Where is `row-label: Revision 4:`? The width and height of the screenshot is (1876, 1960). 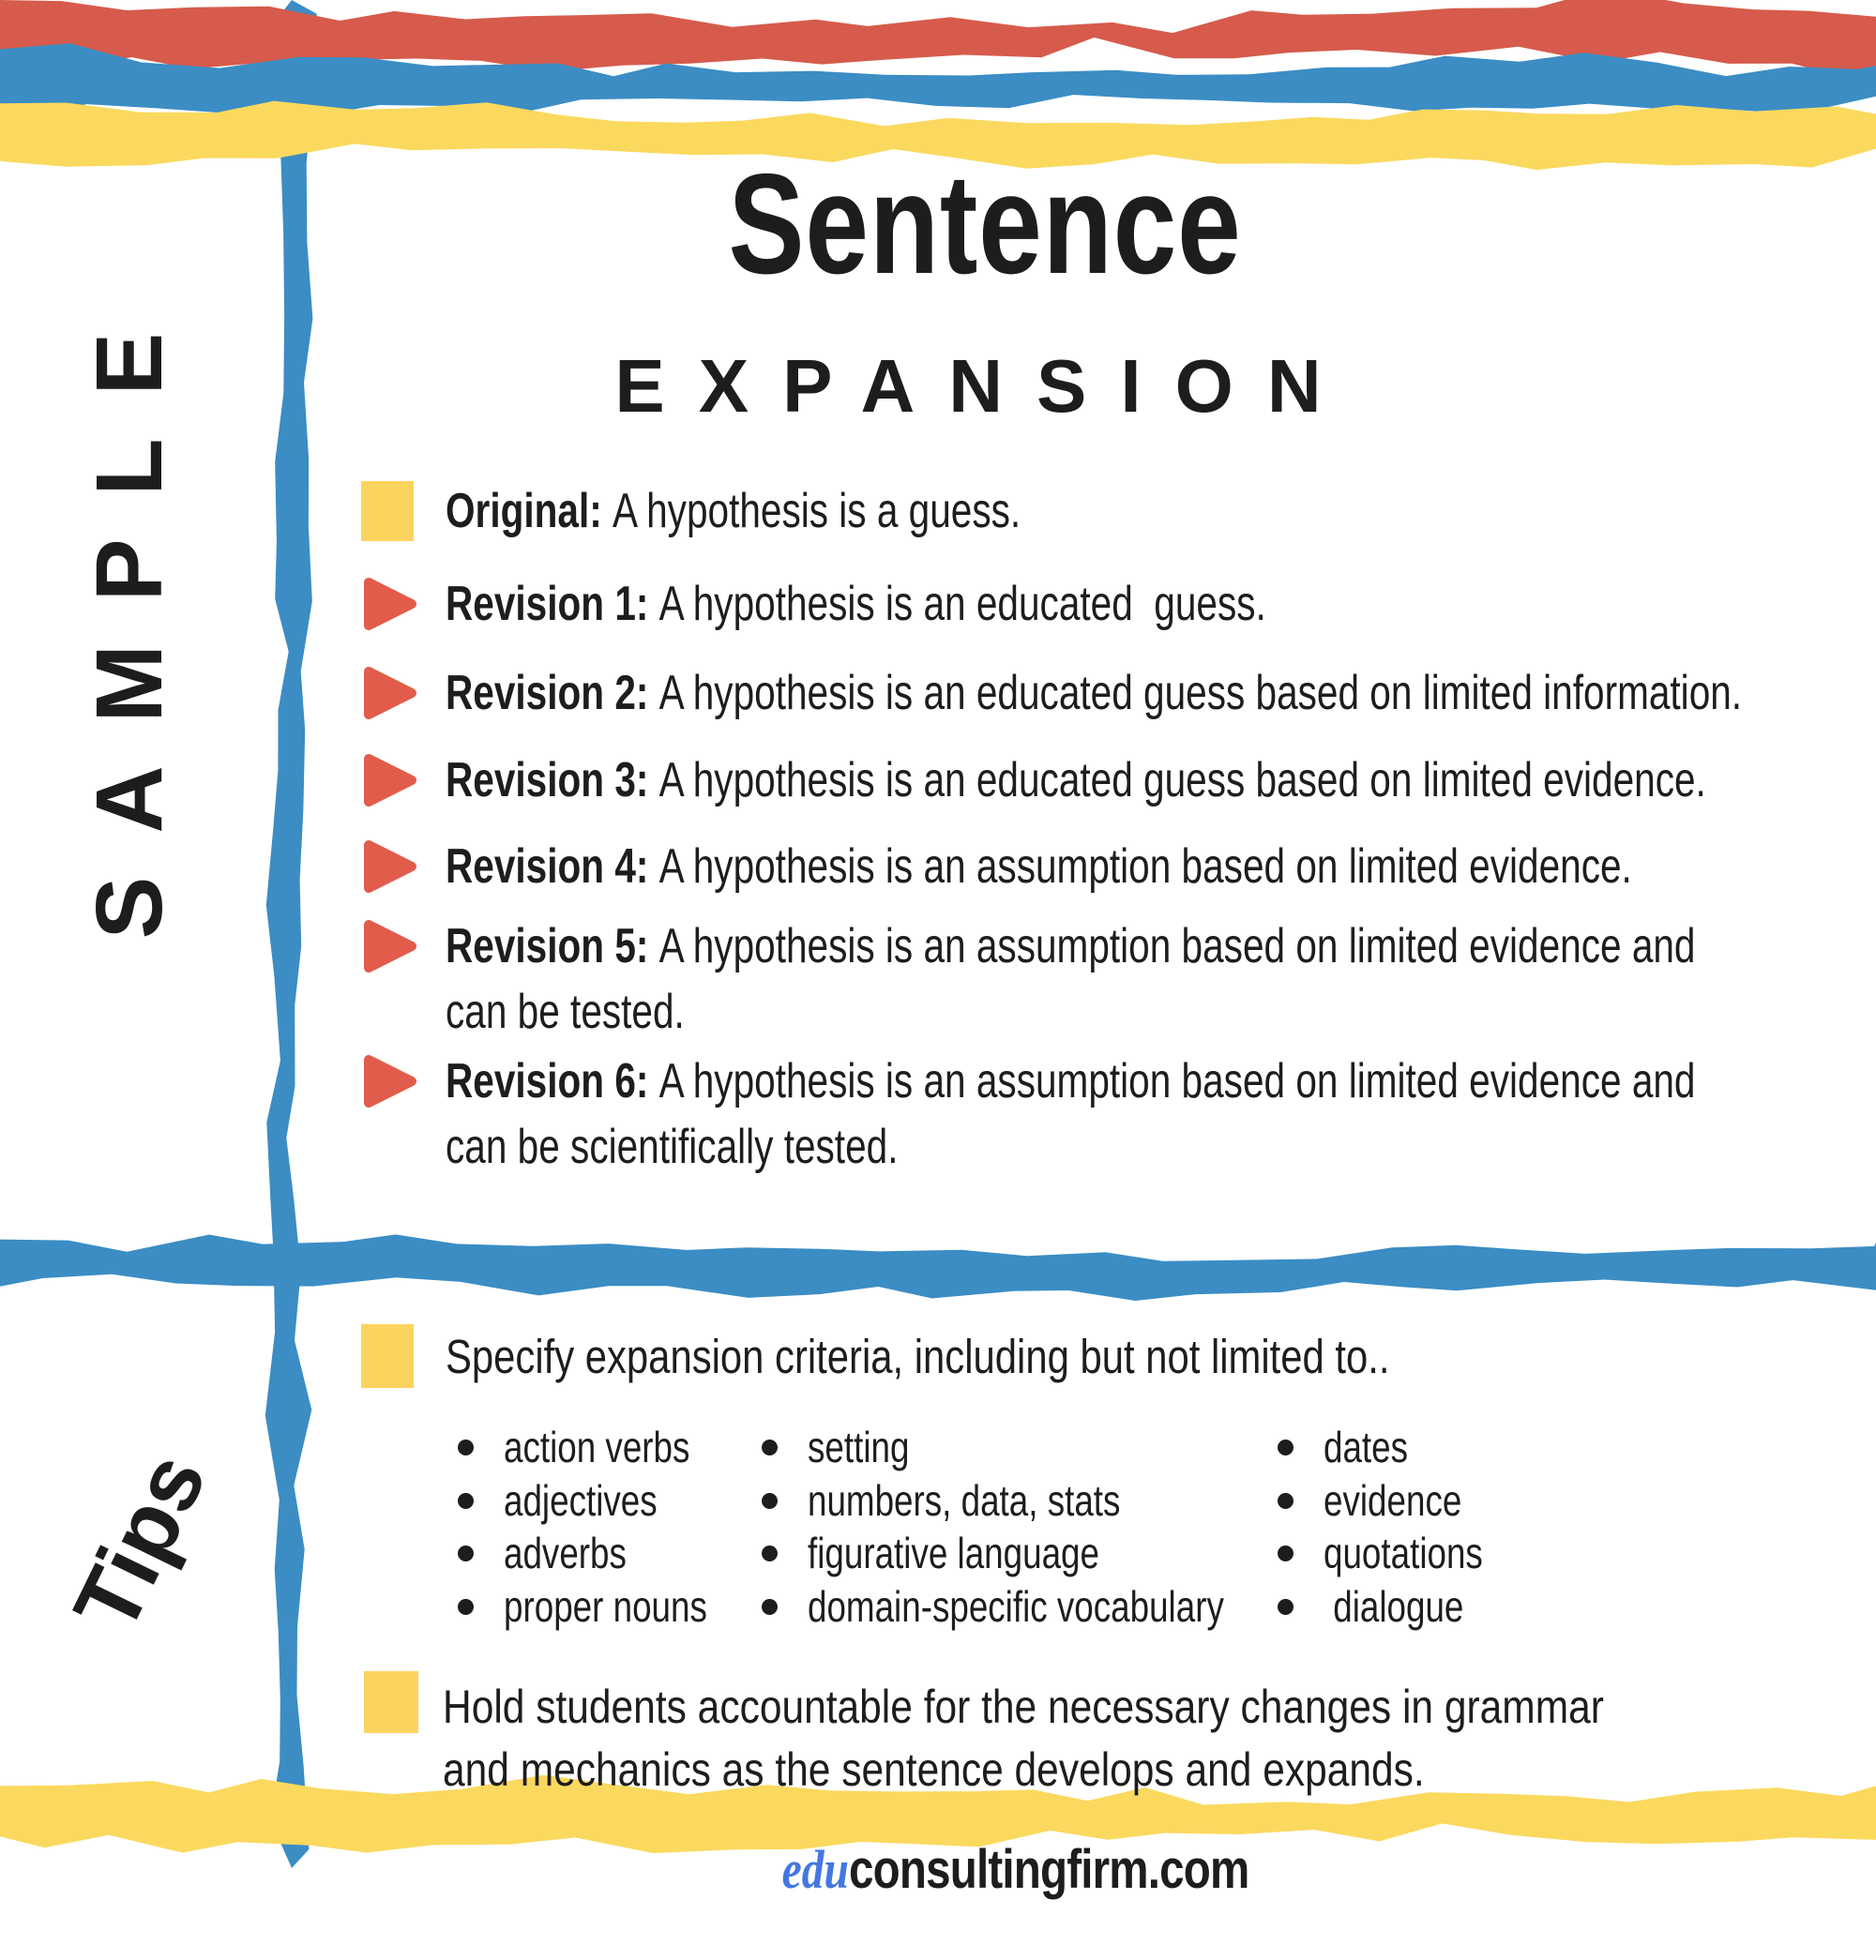
row-label: Revision 4: is located at coordinates (552, 866).